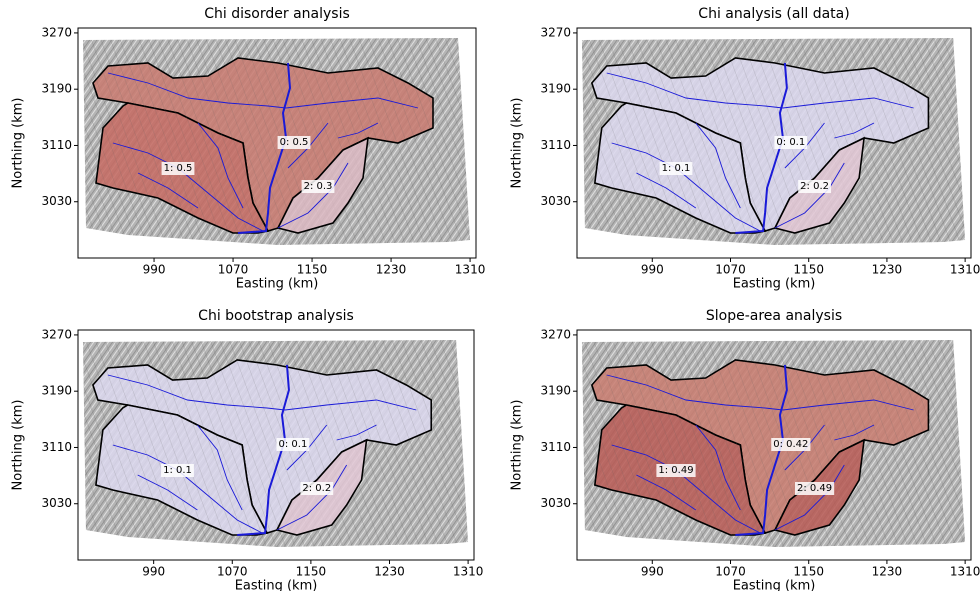 This screenshot has width=980, height=591. I want to click on basin-label: 0: 0.42, so click(790, 444).